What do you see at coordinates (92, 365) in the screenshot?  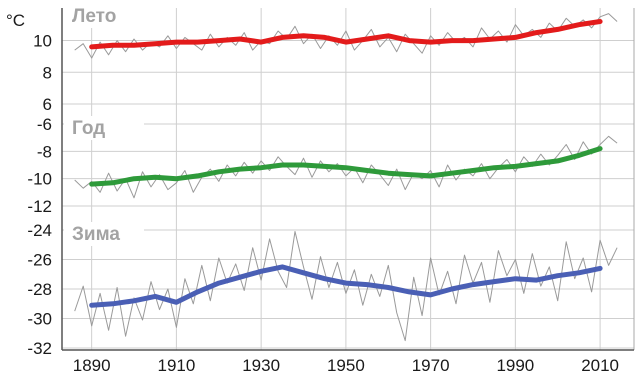 I see `x-tick-label: 1890` at bounding box center [92, 365].